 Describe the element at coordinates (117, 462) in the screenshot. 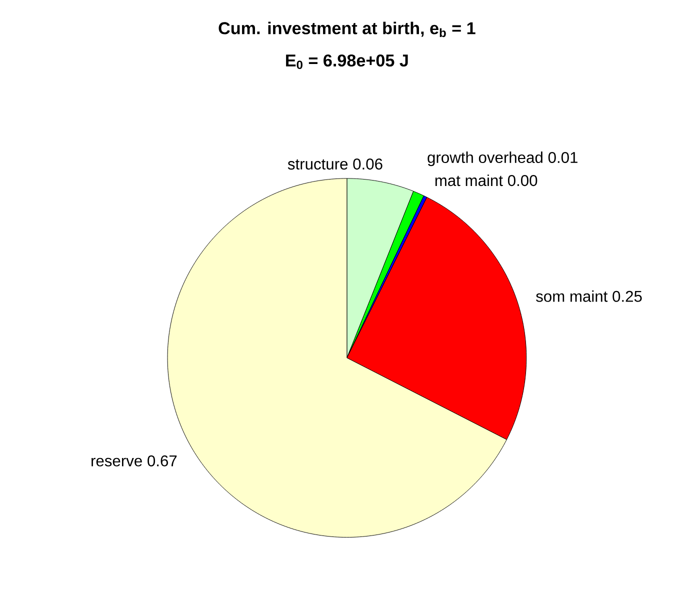

I see `slice-label: reserve` at that location.